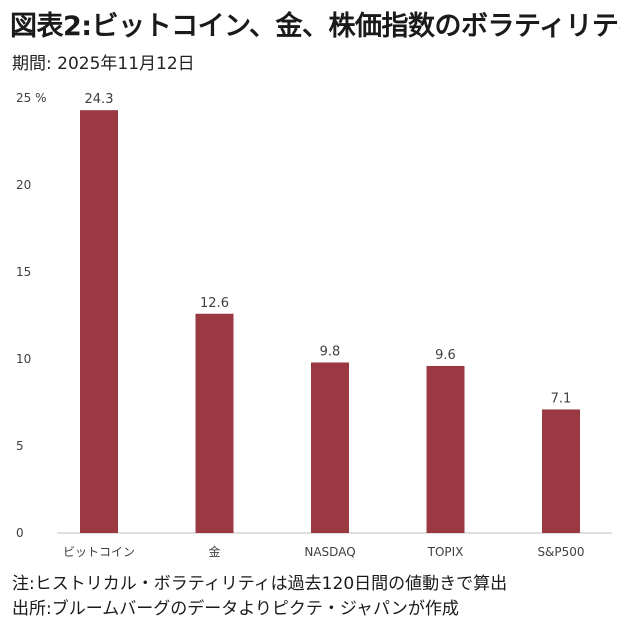 The width and height of the screenshot is (620, 621). What do you see at coordinates (561, 398) in the screenshot?
I see `data-label: 7.1` at bounding box center [561, 398].